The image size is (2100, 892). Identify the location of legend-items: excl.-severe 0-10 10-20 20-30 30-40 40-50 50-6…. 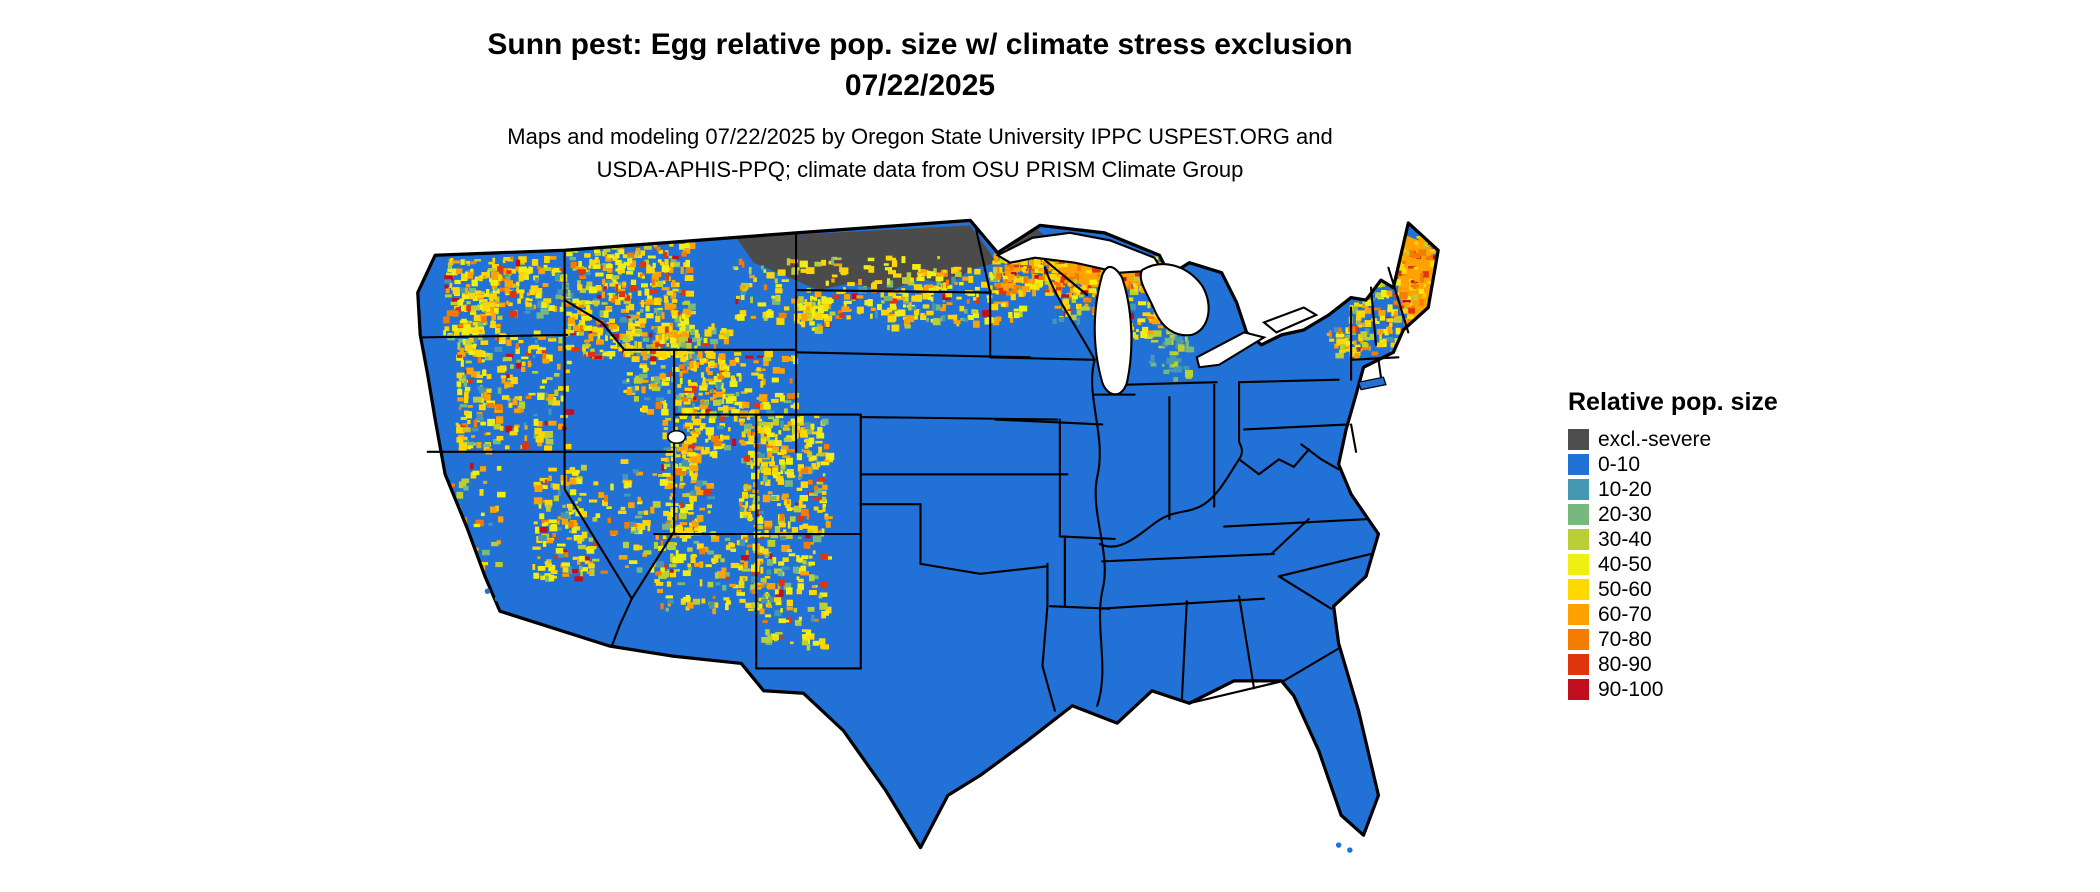
(1723, 564).